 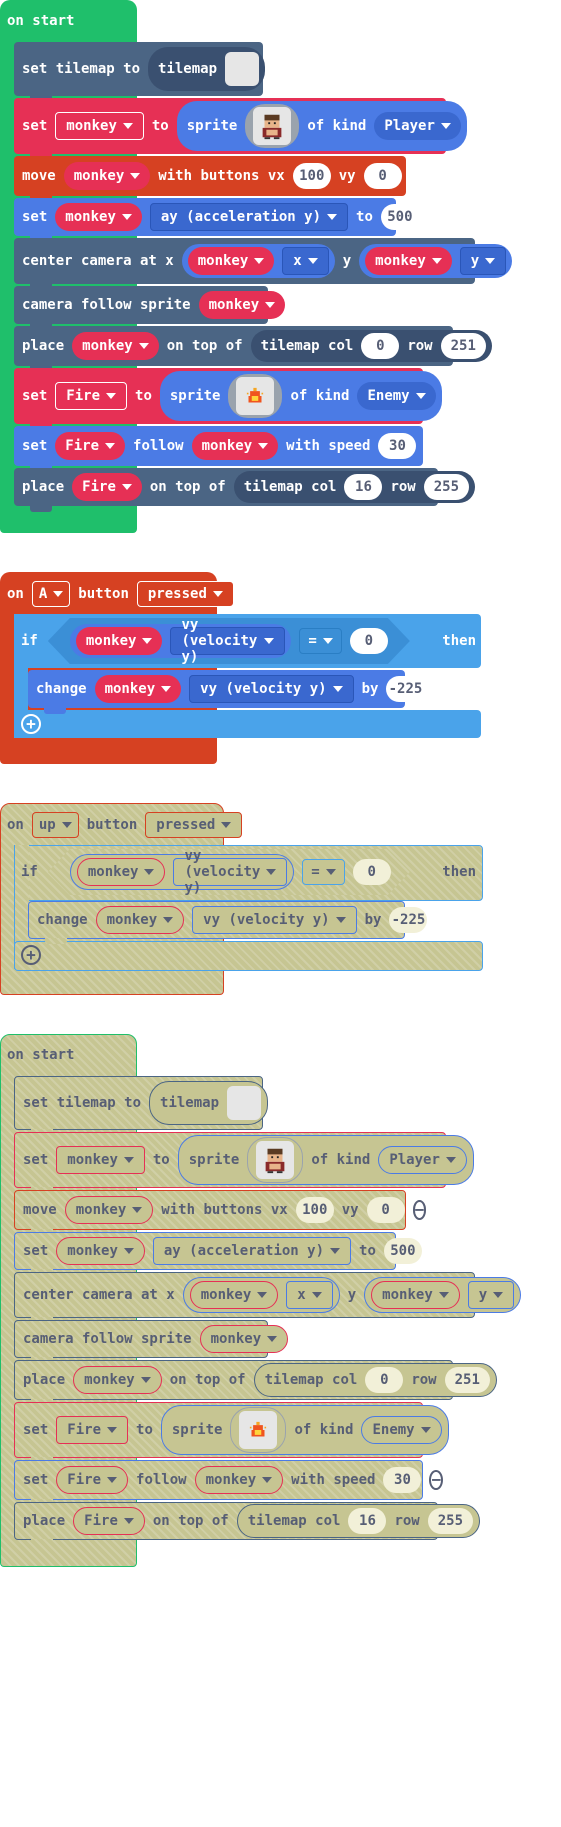 I want to click on kind-dropdown: Player, so click(x=422, y=1160).